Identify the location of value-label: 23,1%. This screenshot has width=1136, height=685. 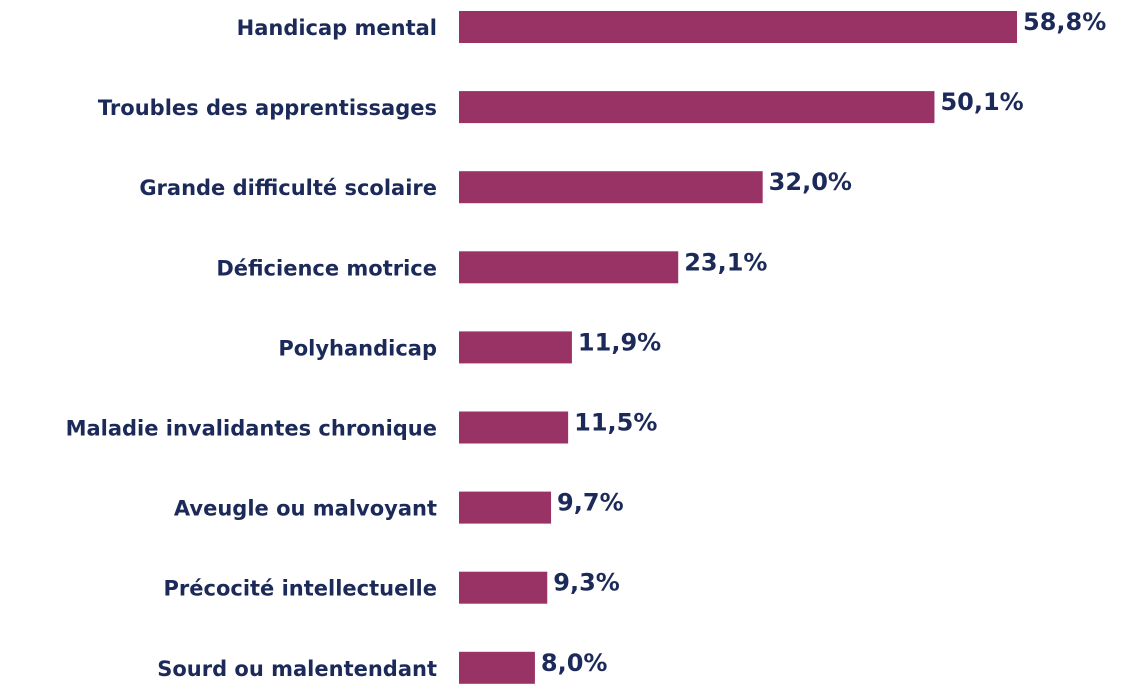
(725, 262).